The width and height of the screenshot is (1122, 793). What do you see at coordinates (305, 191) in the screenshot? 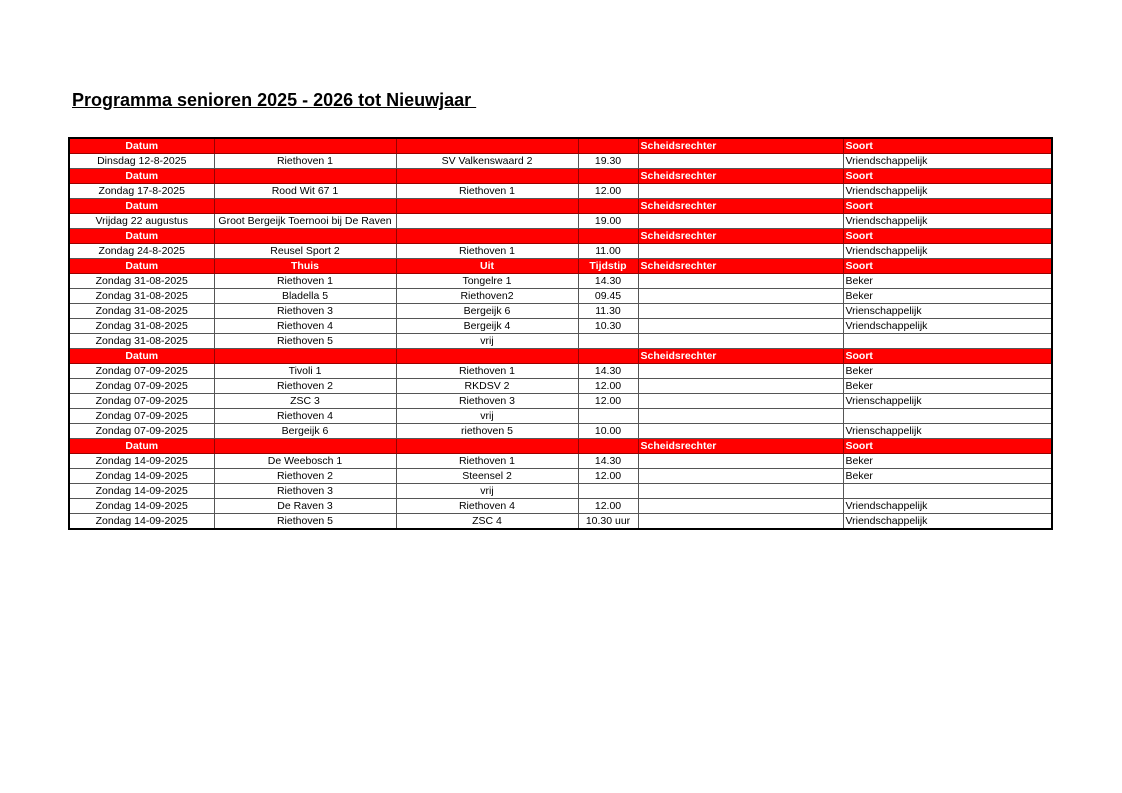
I see `cell-thuis: Rood Wit 67 1` at bounding box center [305, 191].